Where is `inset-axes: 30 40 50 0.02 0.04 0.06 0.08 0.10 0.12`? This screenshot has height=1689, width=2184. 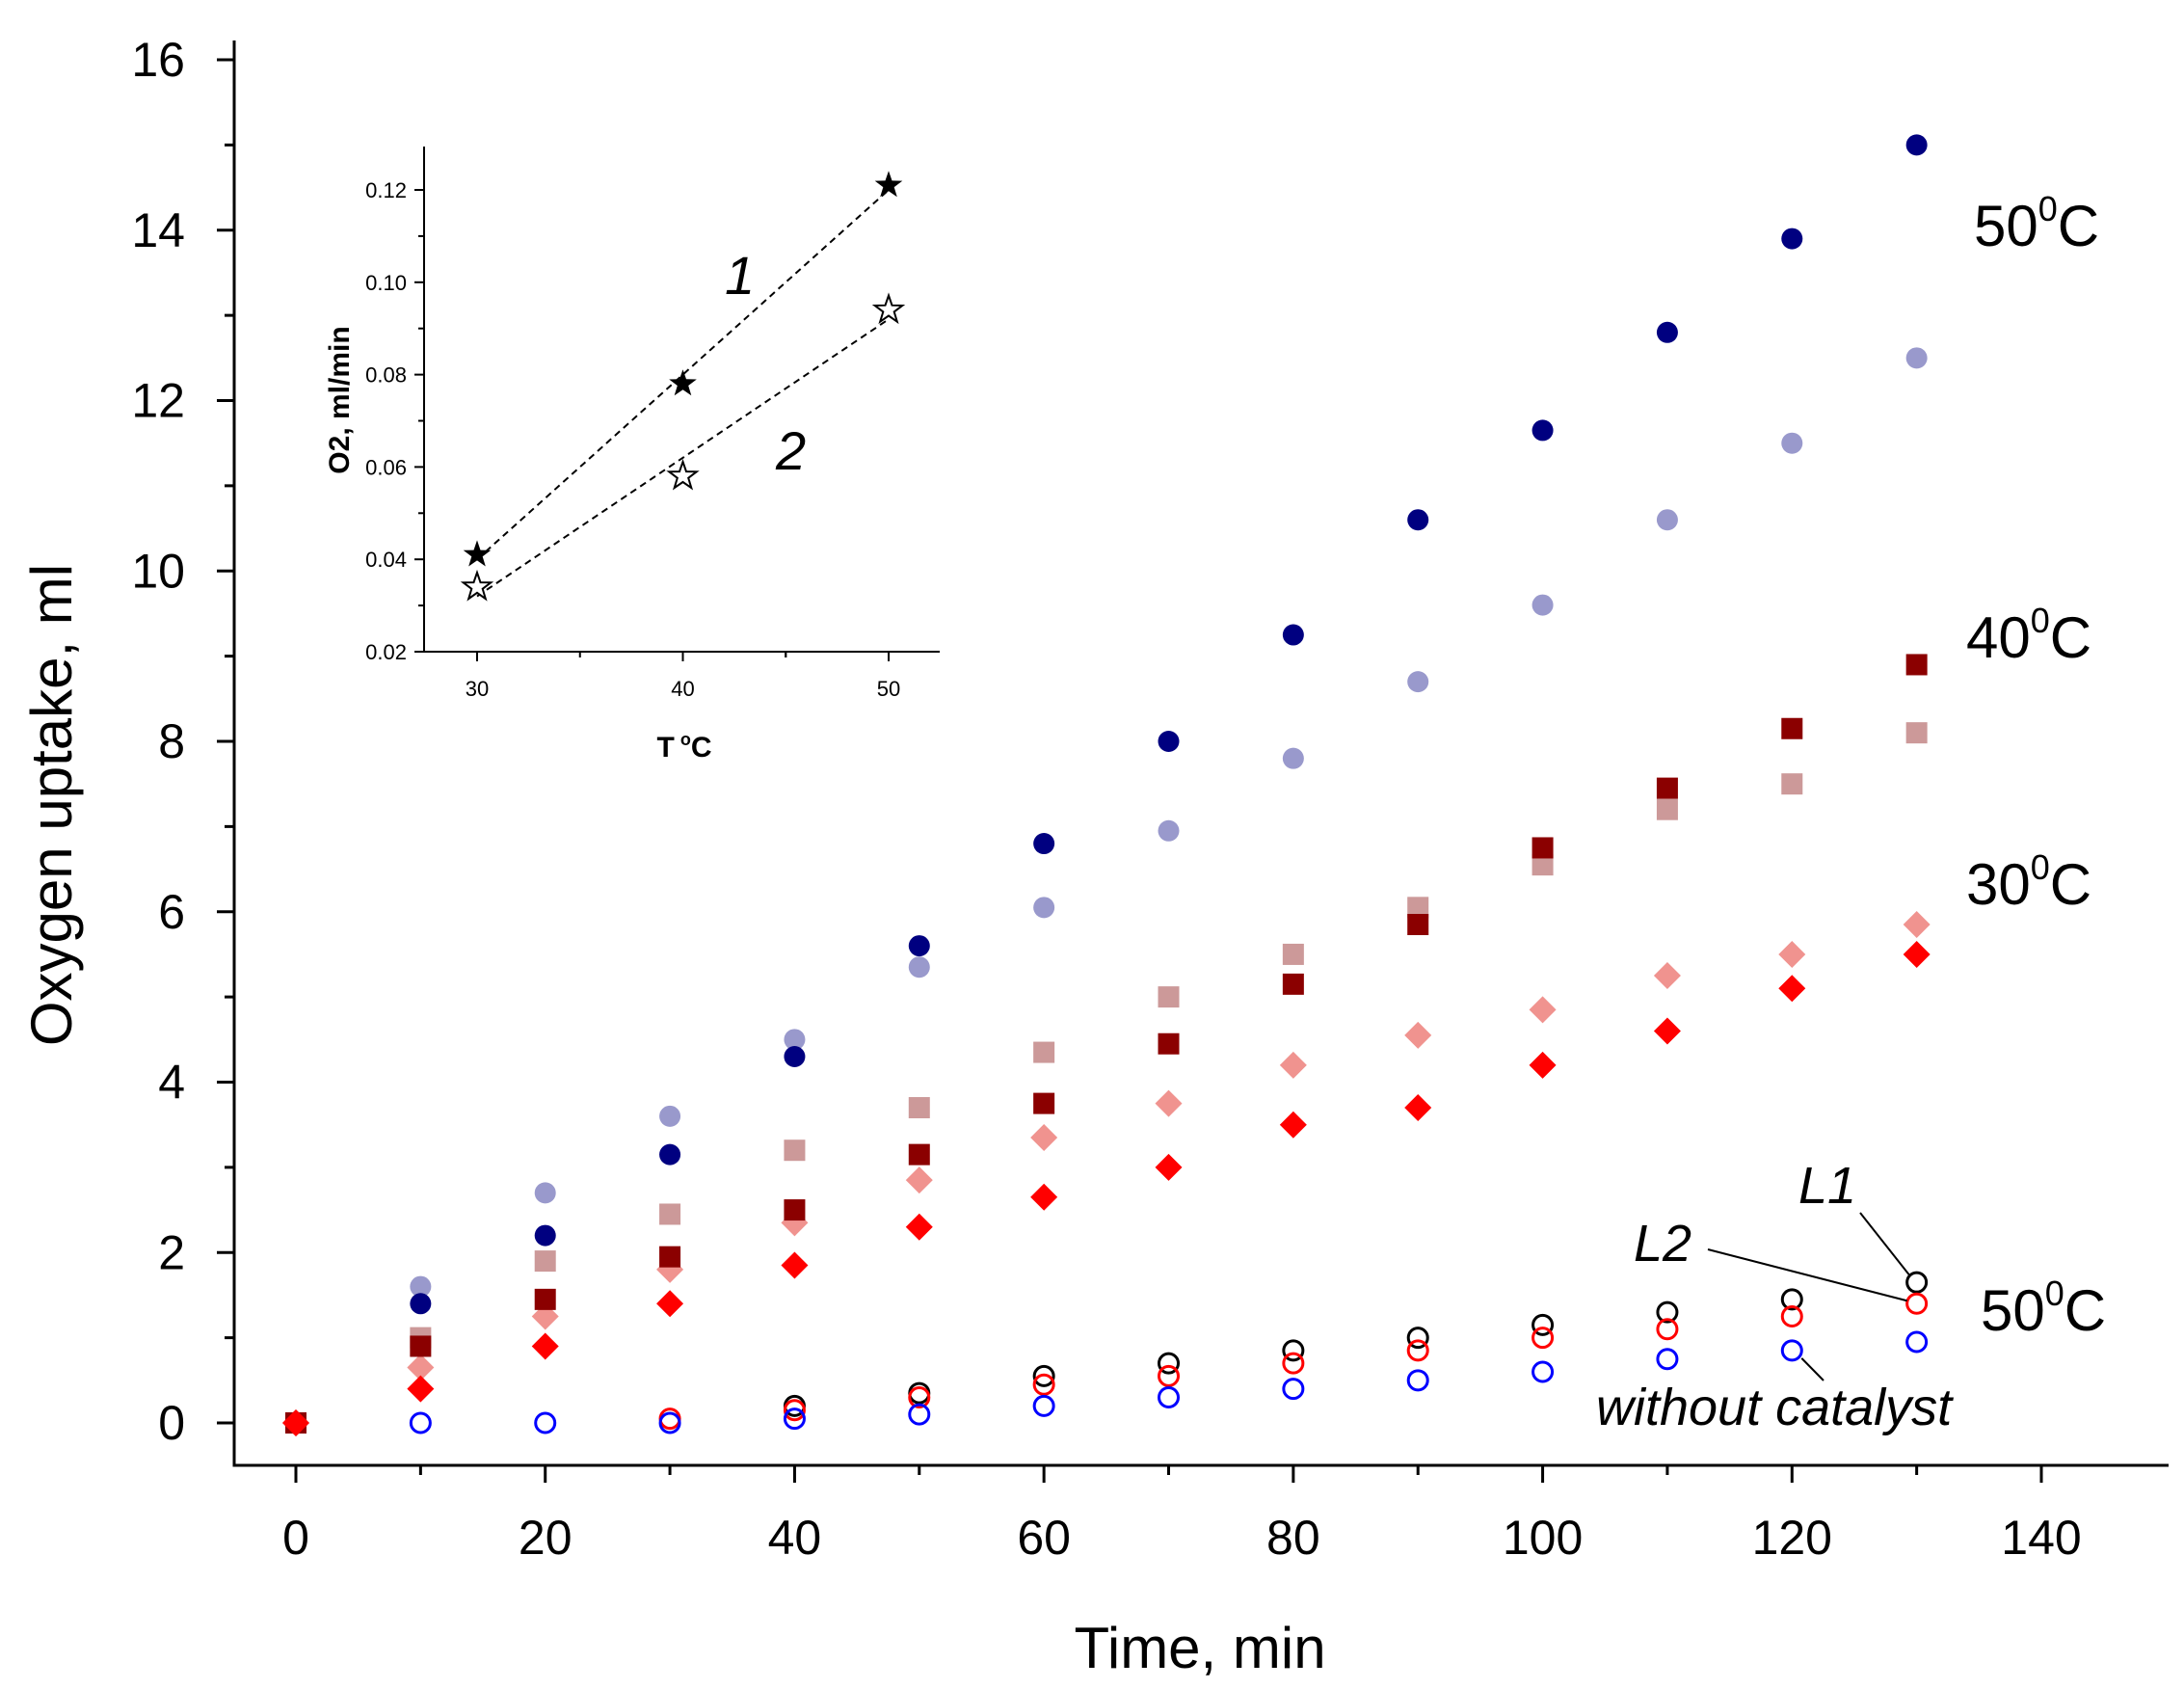
inset-axes: 30 40 50 0.02 0.04 0.06 0.08 0.10 0.12 is located at coordinates (652, 424).